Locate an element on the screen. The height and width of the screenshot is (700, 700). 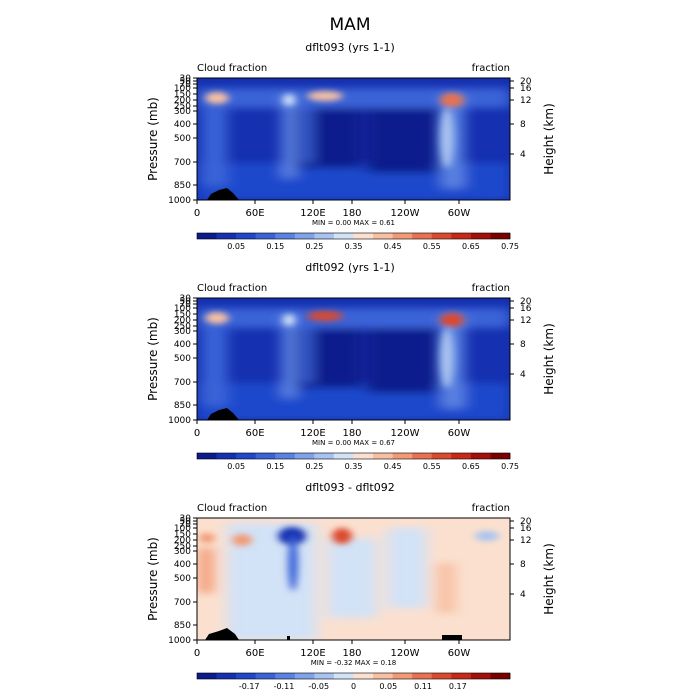
panel-title: dflt092 (yrs 1-1) is located at coordinates (350, 267).